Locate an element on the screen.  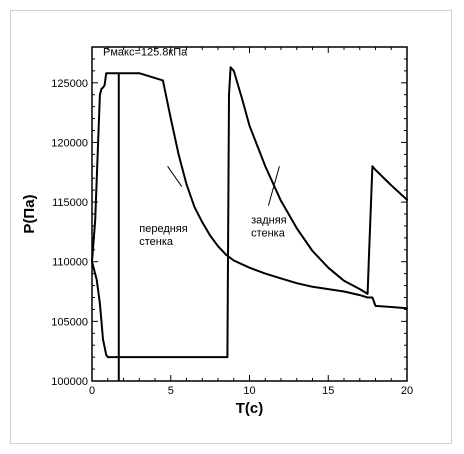
y-tick-labels: 100000 105000 110000 115000 120000 125000 is located at coordinates (69, 233).